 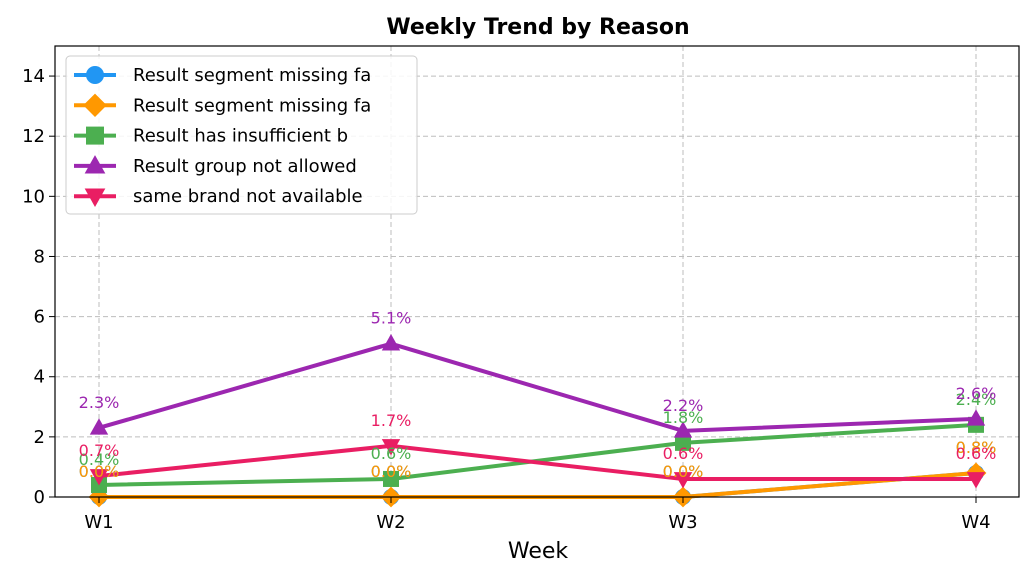 I want to click on y-tick-label: 14, so click(x=33, y=76).